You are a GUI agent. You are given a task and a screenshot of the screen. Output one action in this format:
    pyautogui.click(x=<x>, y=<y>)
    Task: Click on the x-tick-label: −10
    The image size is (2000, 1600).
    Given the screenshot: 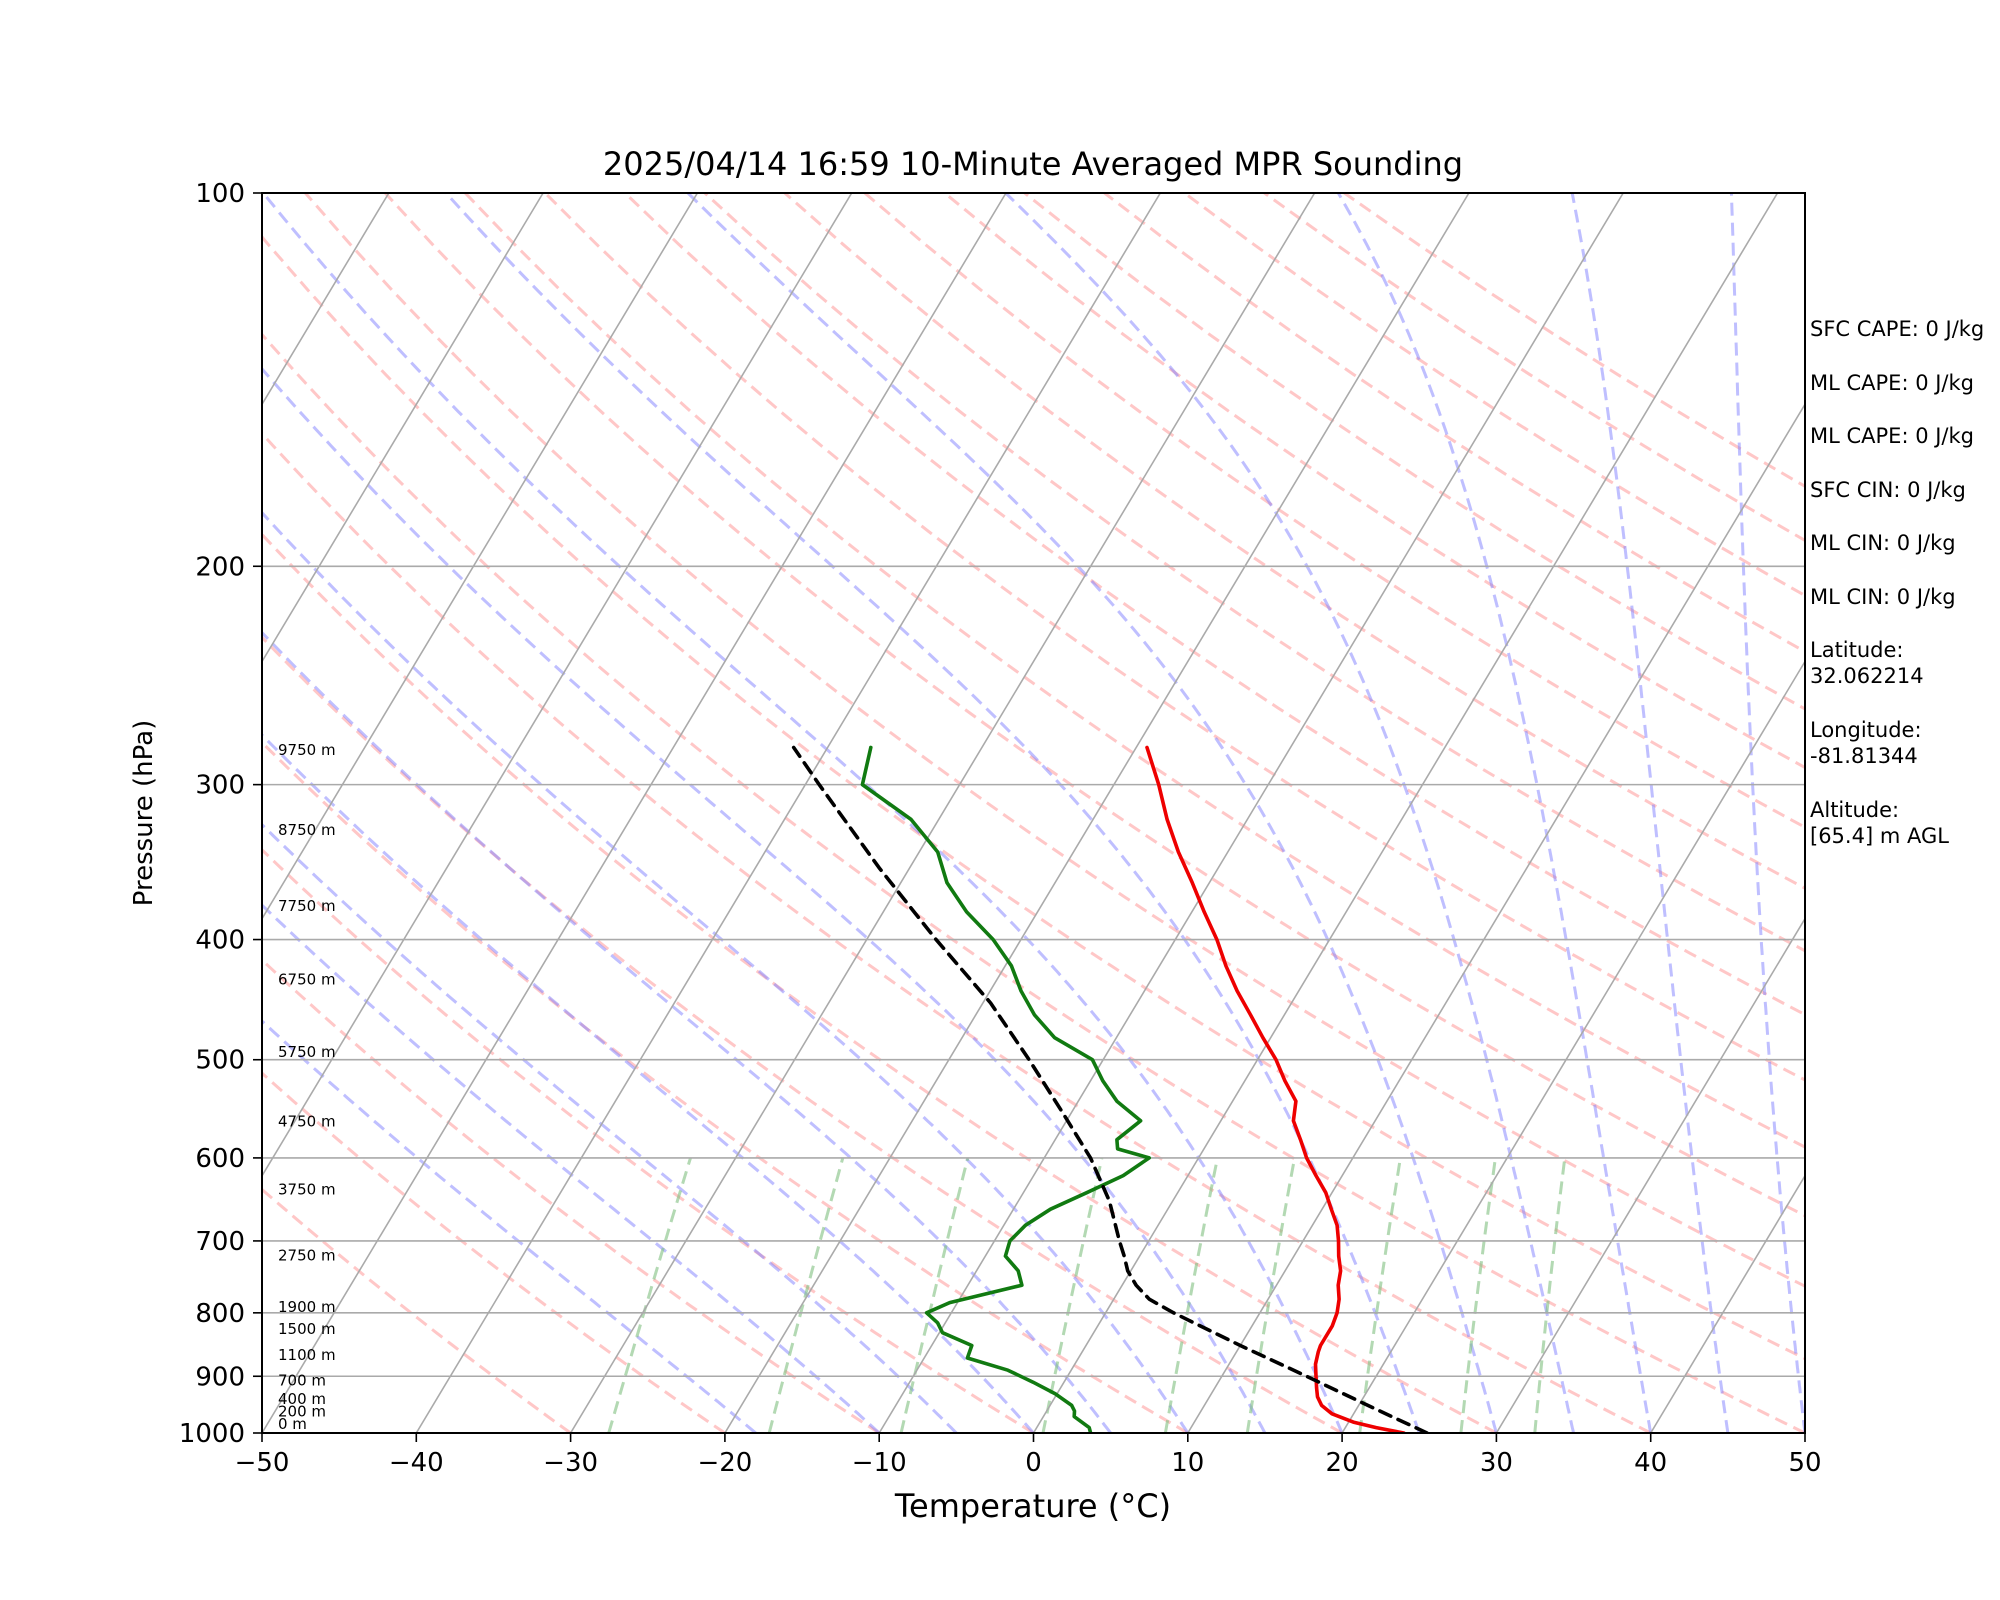 What is the action you would take?
    pyautogui.click(x=879, y=1463)
    